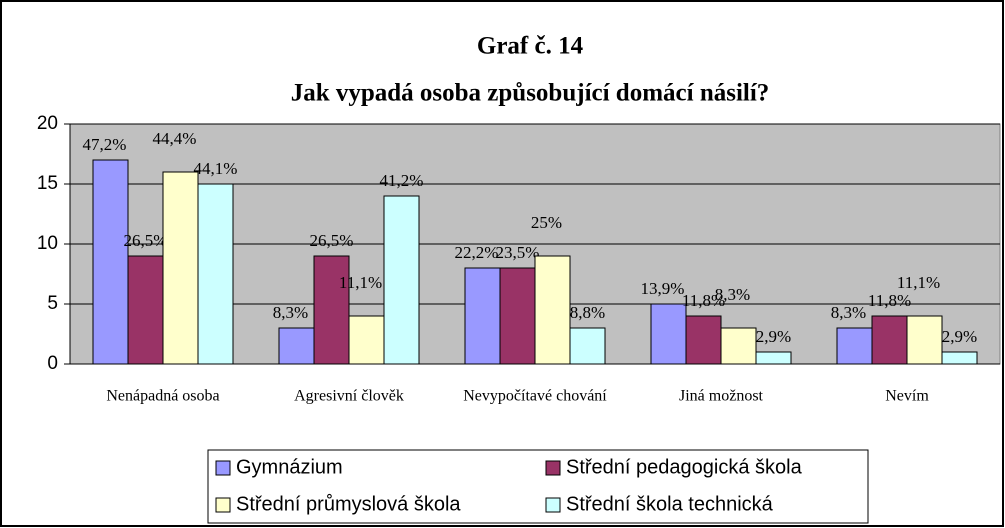 This screenshot has width=1005, height=528. What do you see at coordinates (175, 138) in the screenshot?
I see `data-label: 44,4%` at bounding box center [175, 138].